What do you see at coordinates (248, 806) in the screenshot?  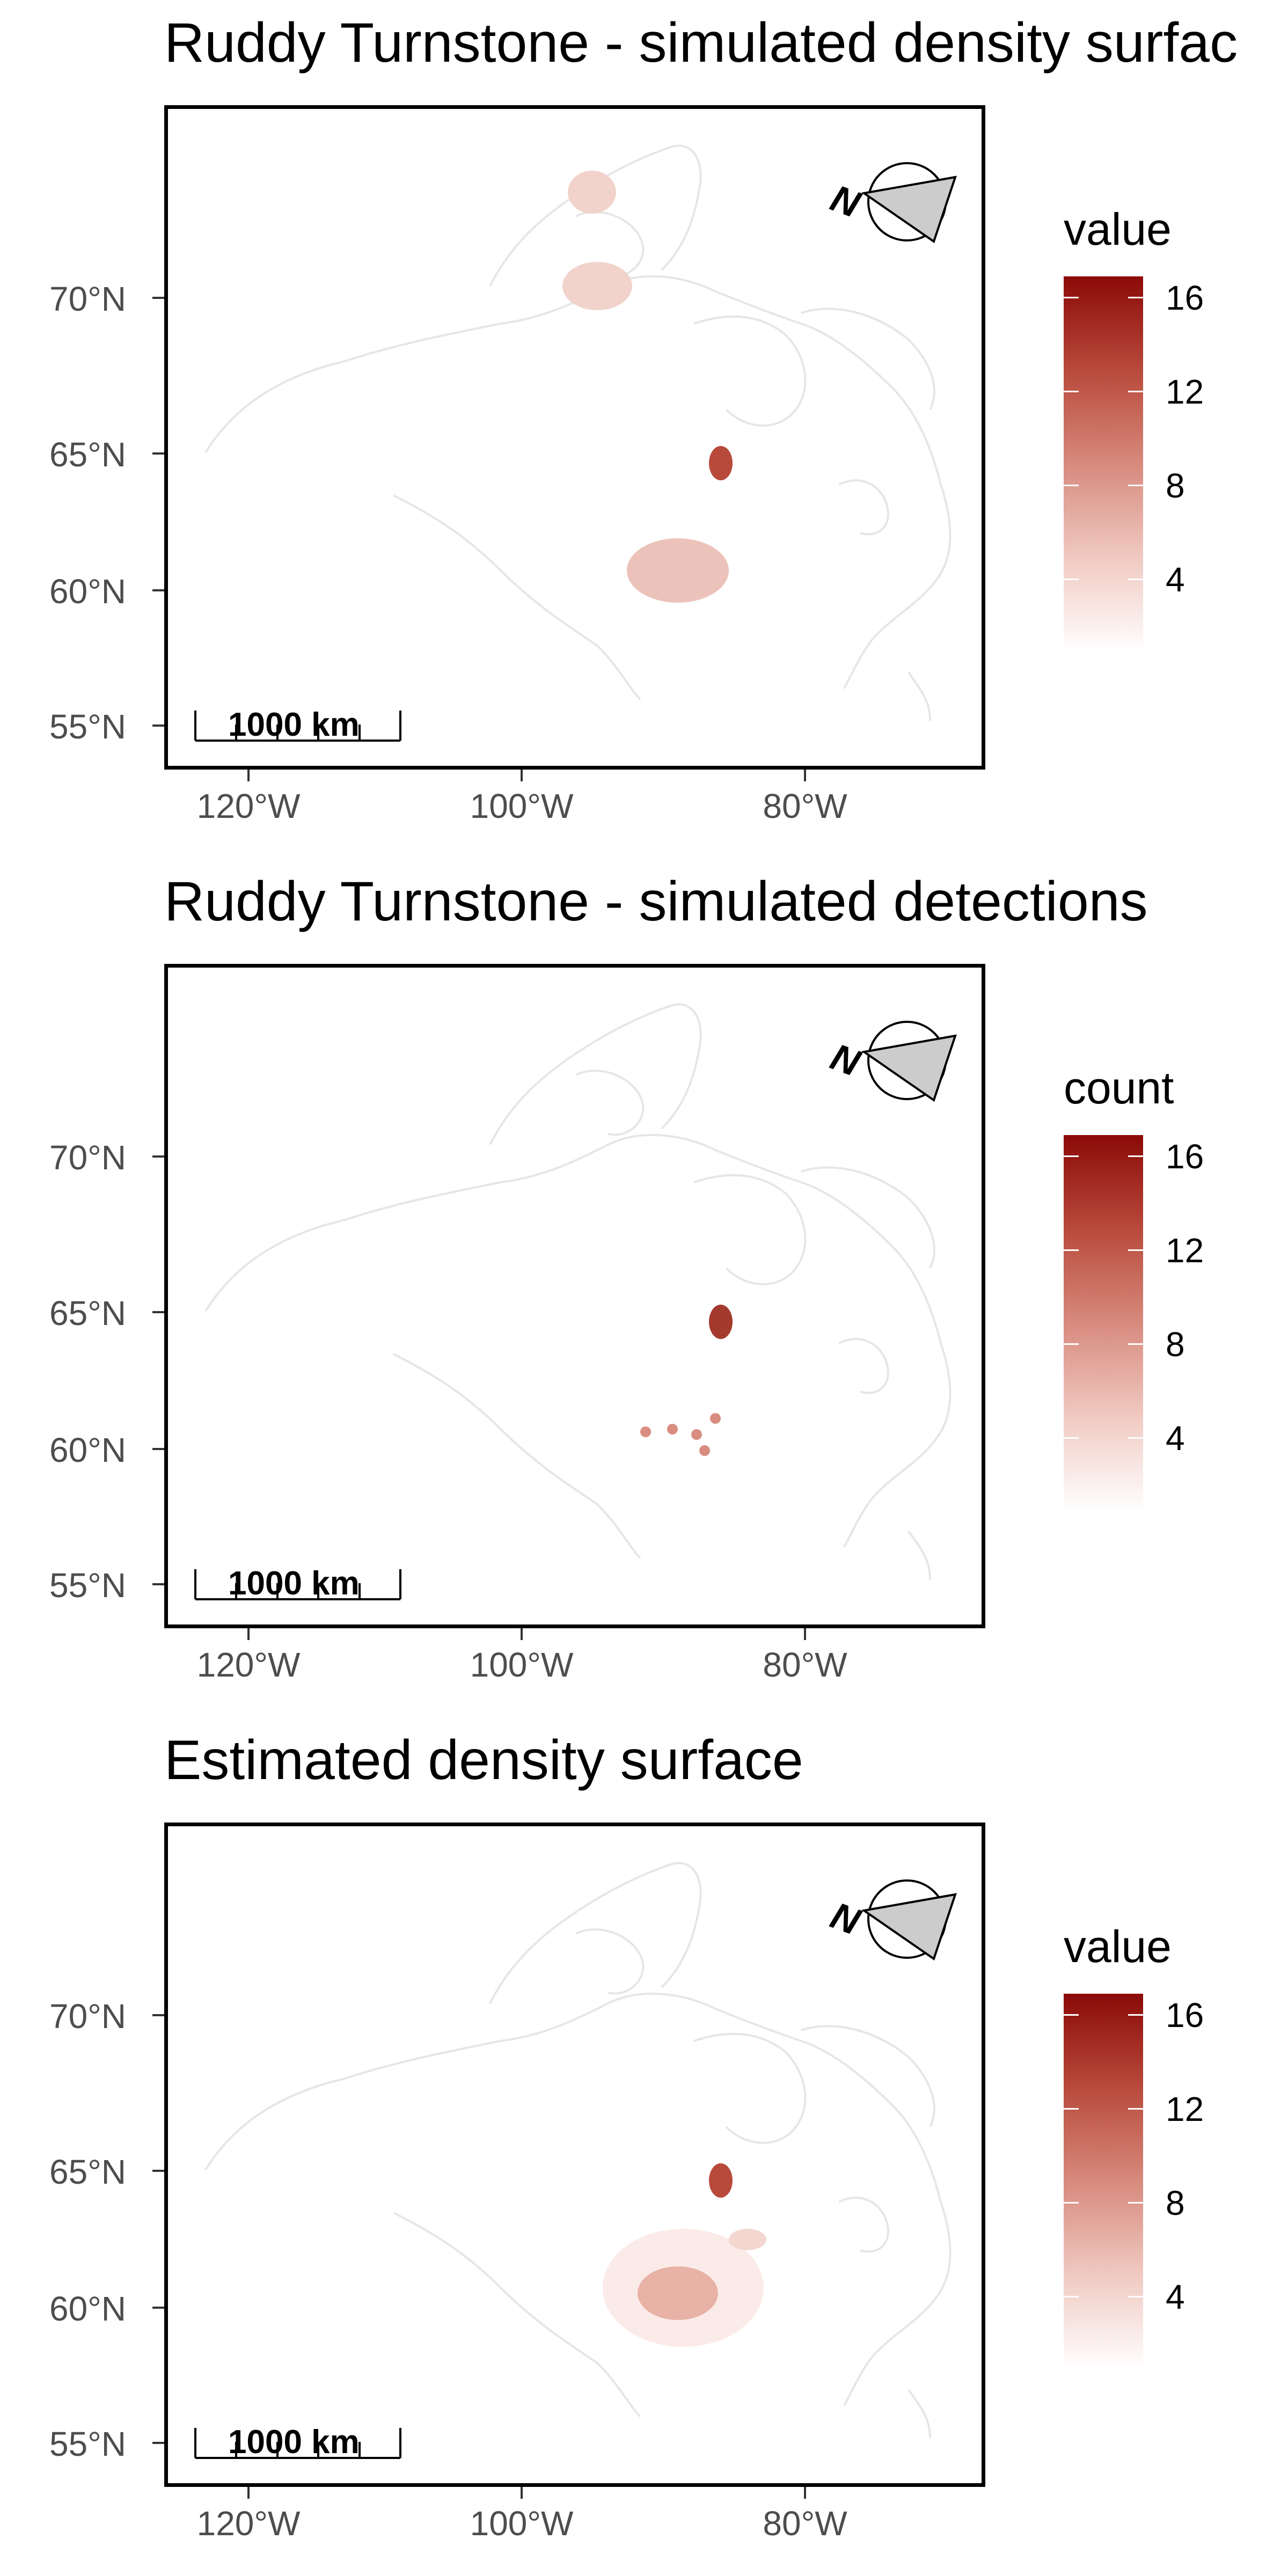 I see `x-tick-label: 120°W` at bounding box center [248, 806].